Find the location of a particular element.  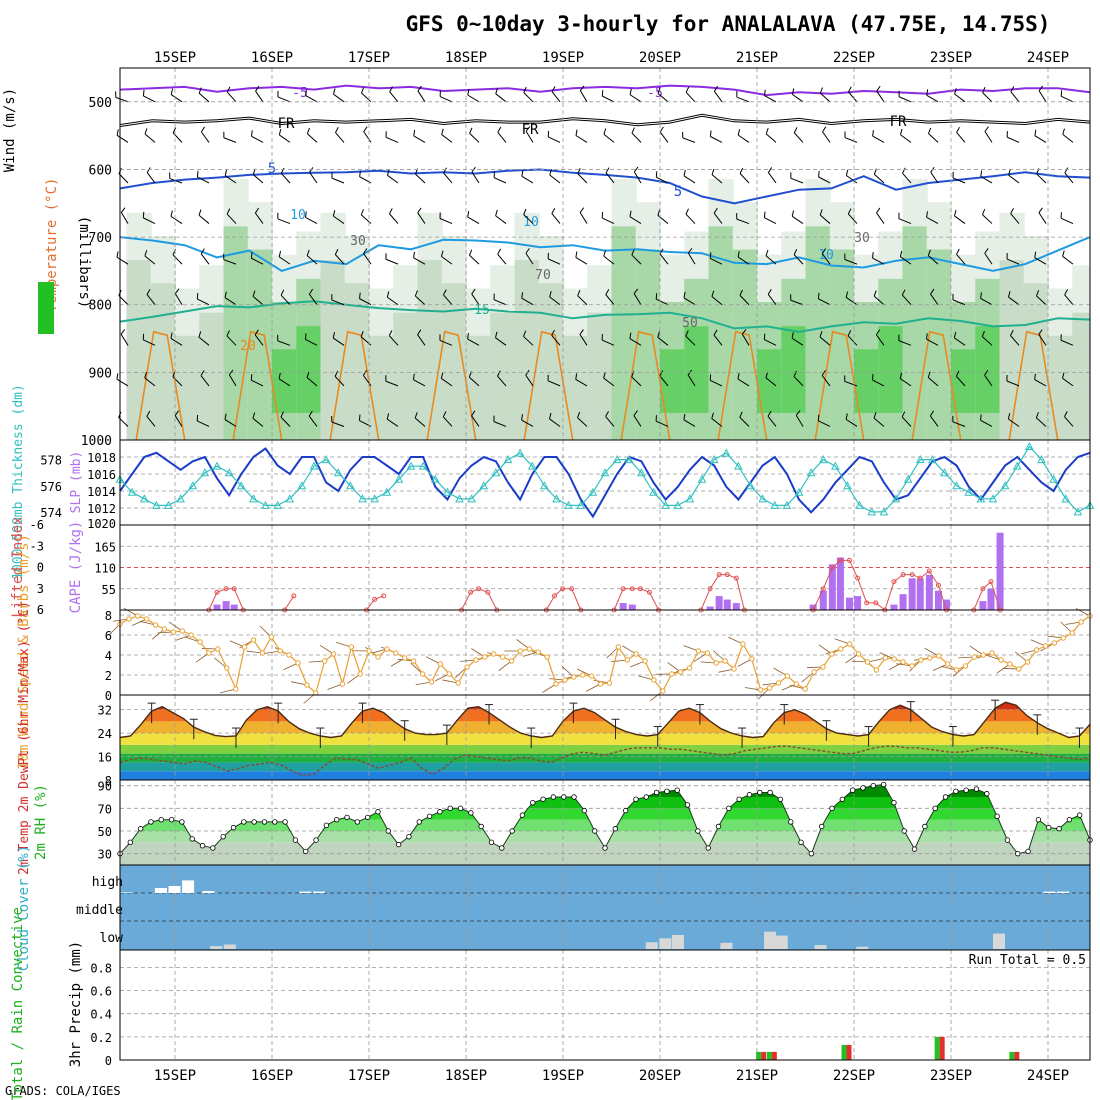

axis-label-slp: SLP (mb) is located at coordinates (76, 482).